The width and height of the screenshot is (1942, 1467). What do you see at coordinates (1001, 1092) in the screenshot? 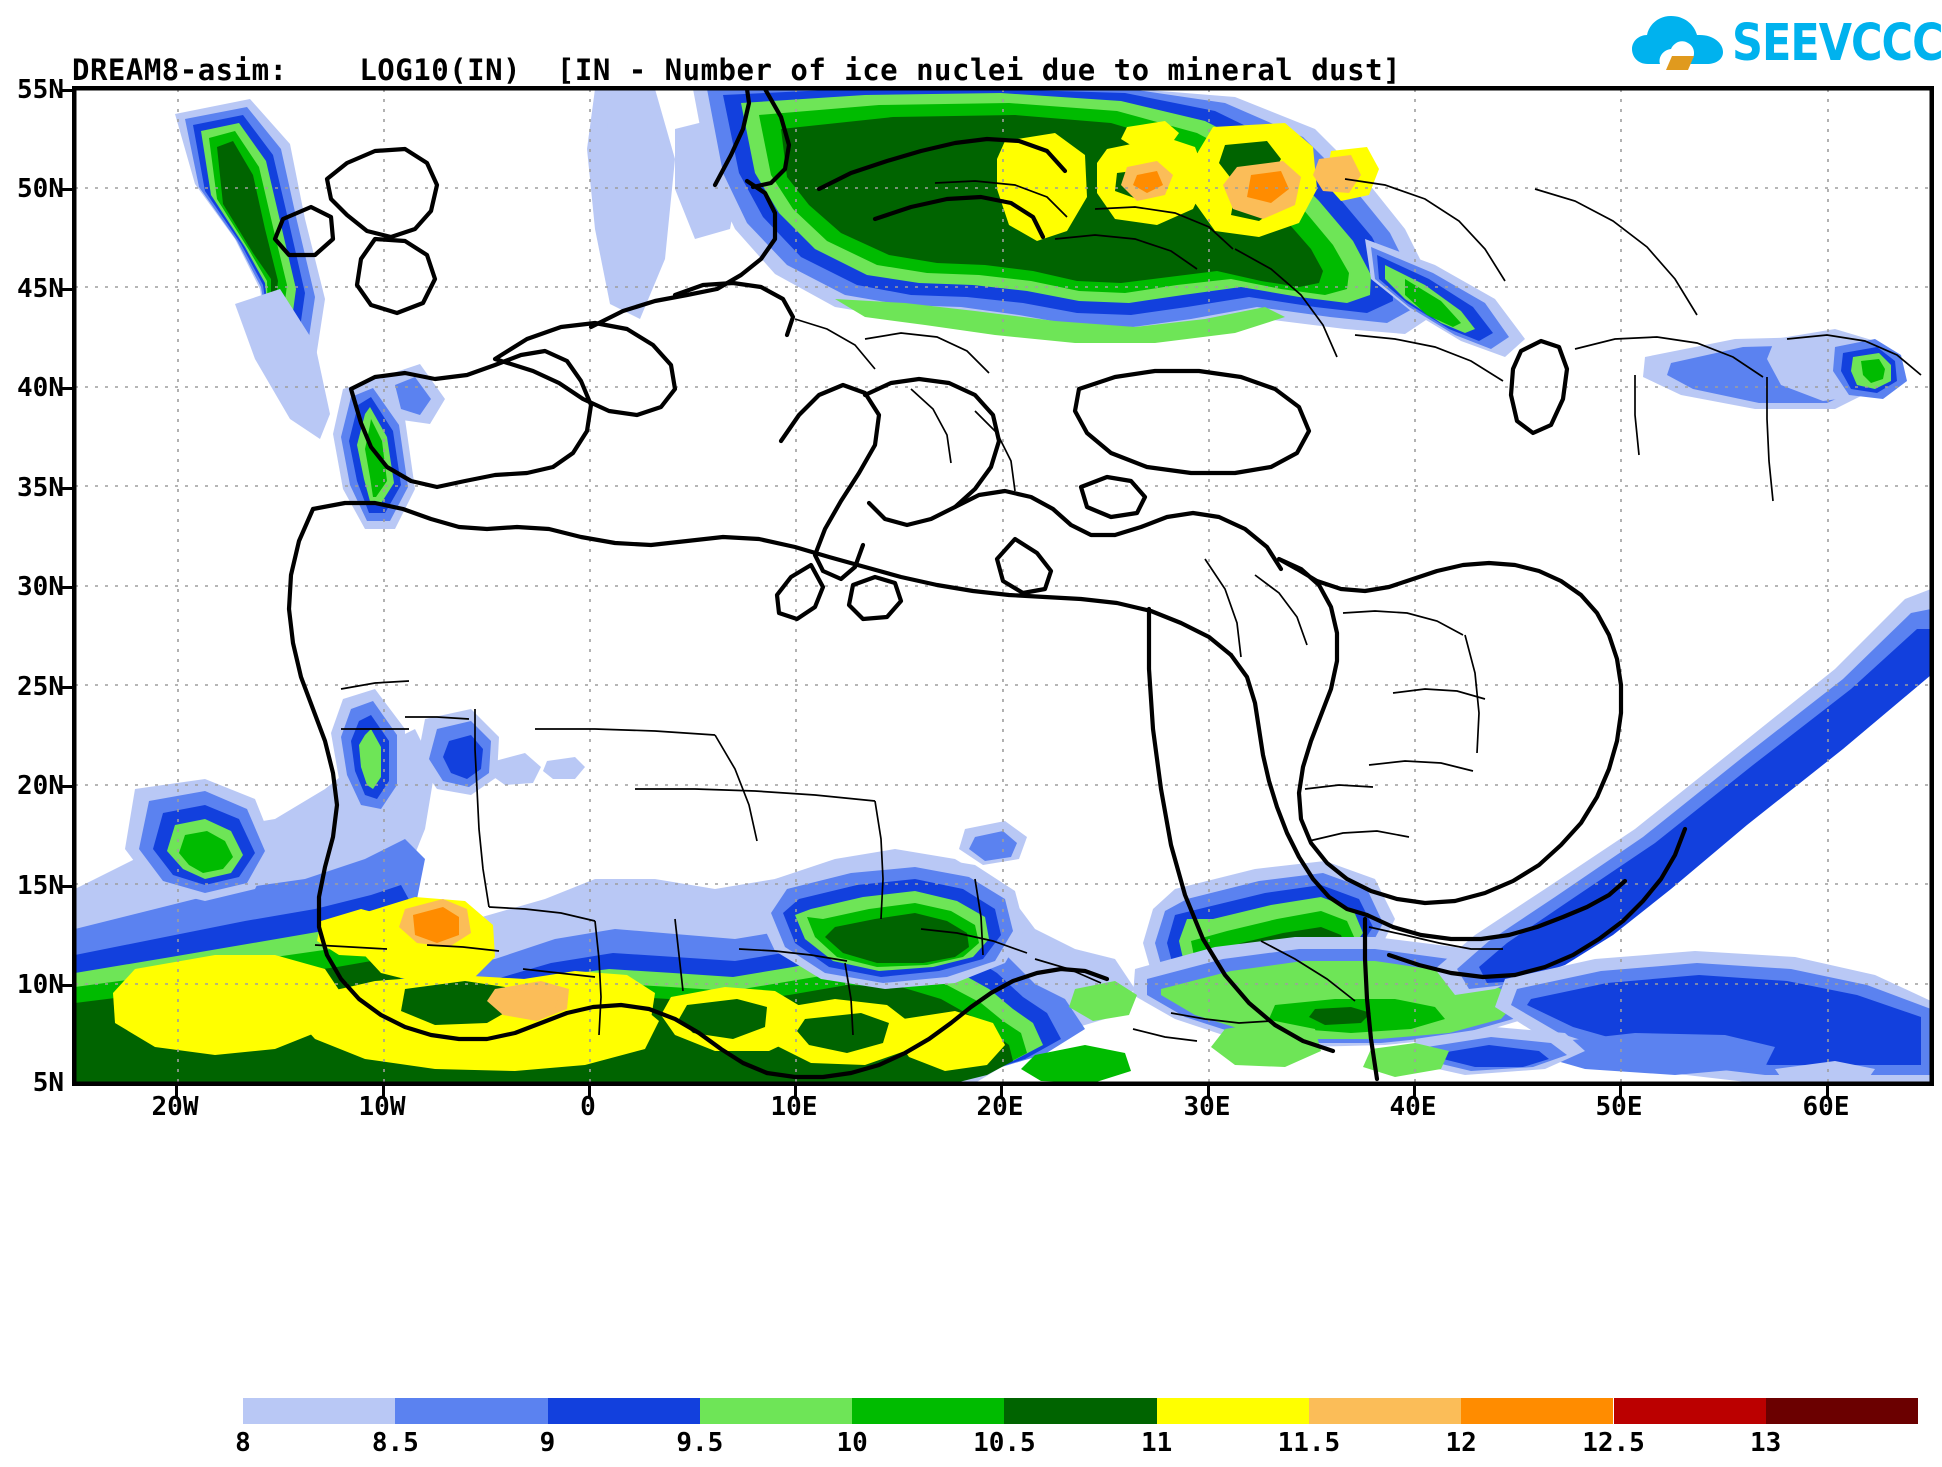
I see `xtick-mark-20e` at bounding box center [1001, 1092].